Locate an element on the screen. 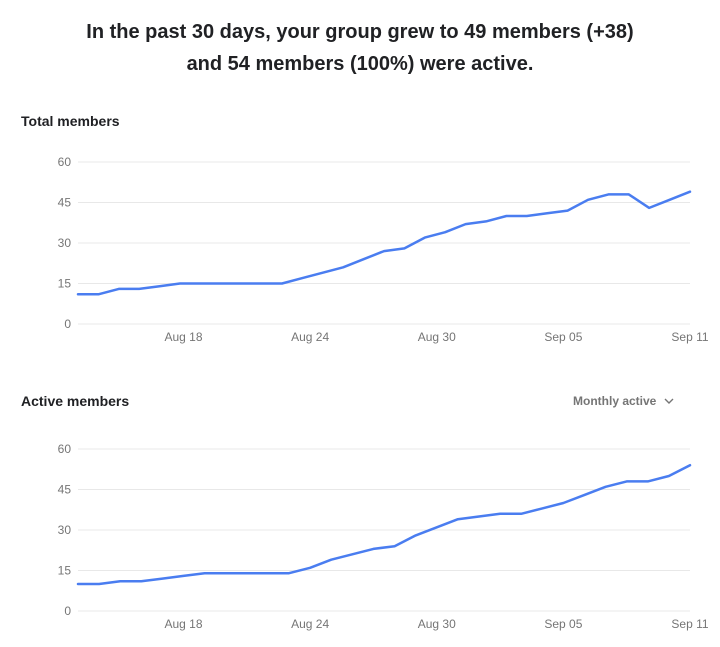  active-period-label: Monthly active is located at coordinates (615, 401).